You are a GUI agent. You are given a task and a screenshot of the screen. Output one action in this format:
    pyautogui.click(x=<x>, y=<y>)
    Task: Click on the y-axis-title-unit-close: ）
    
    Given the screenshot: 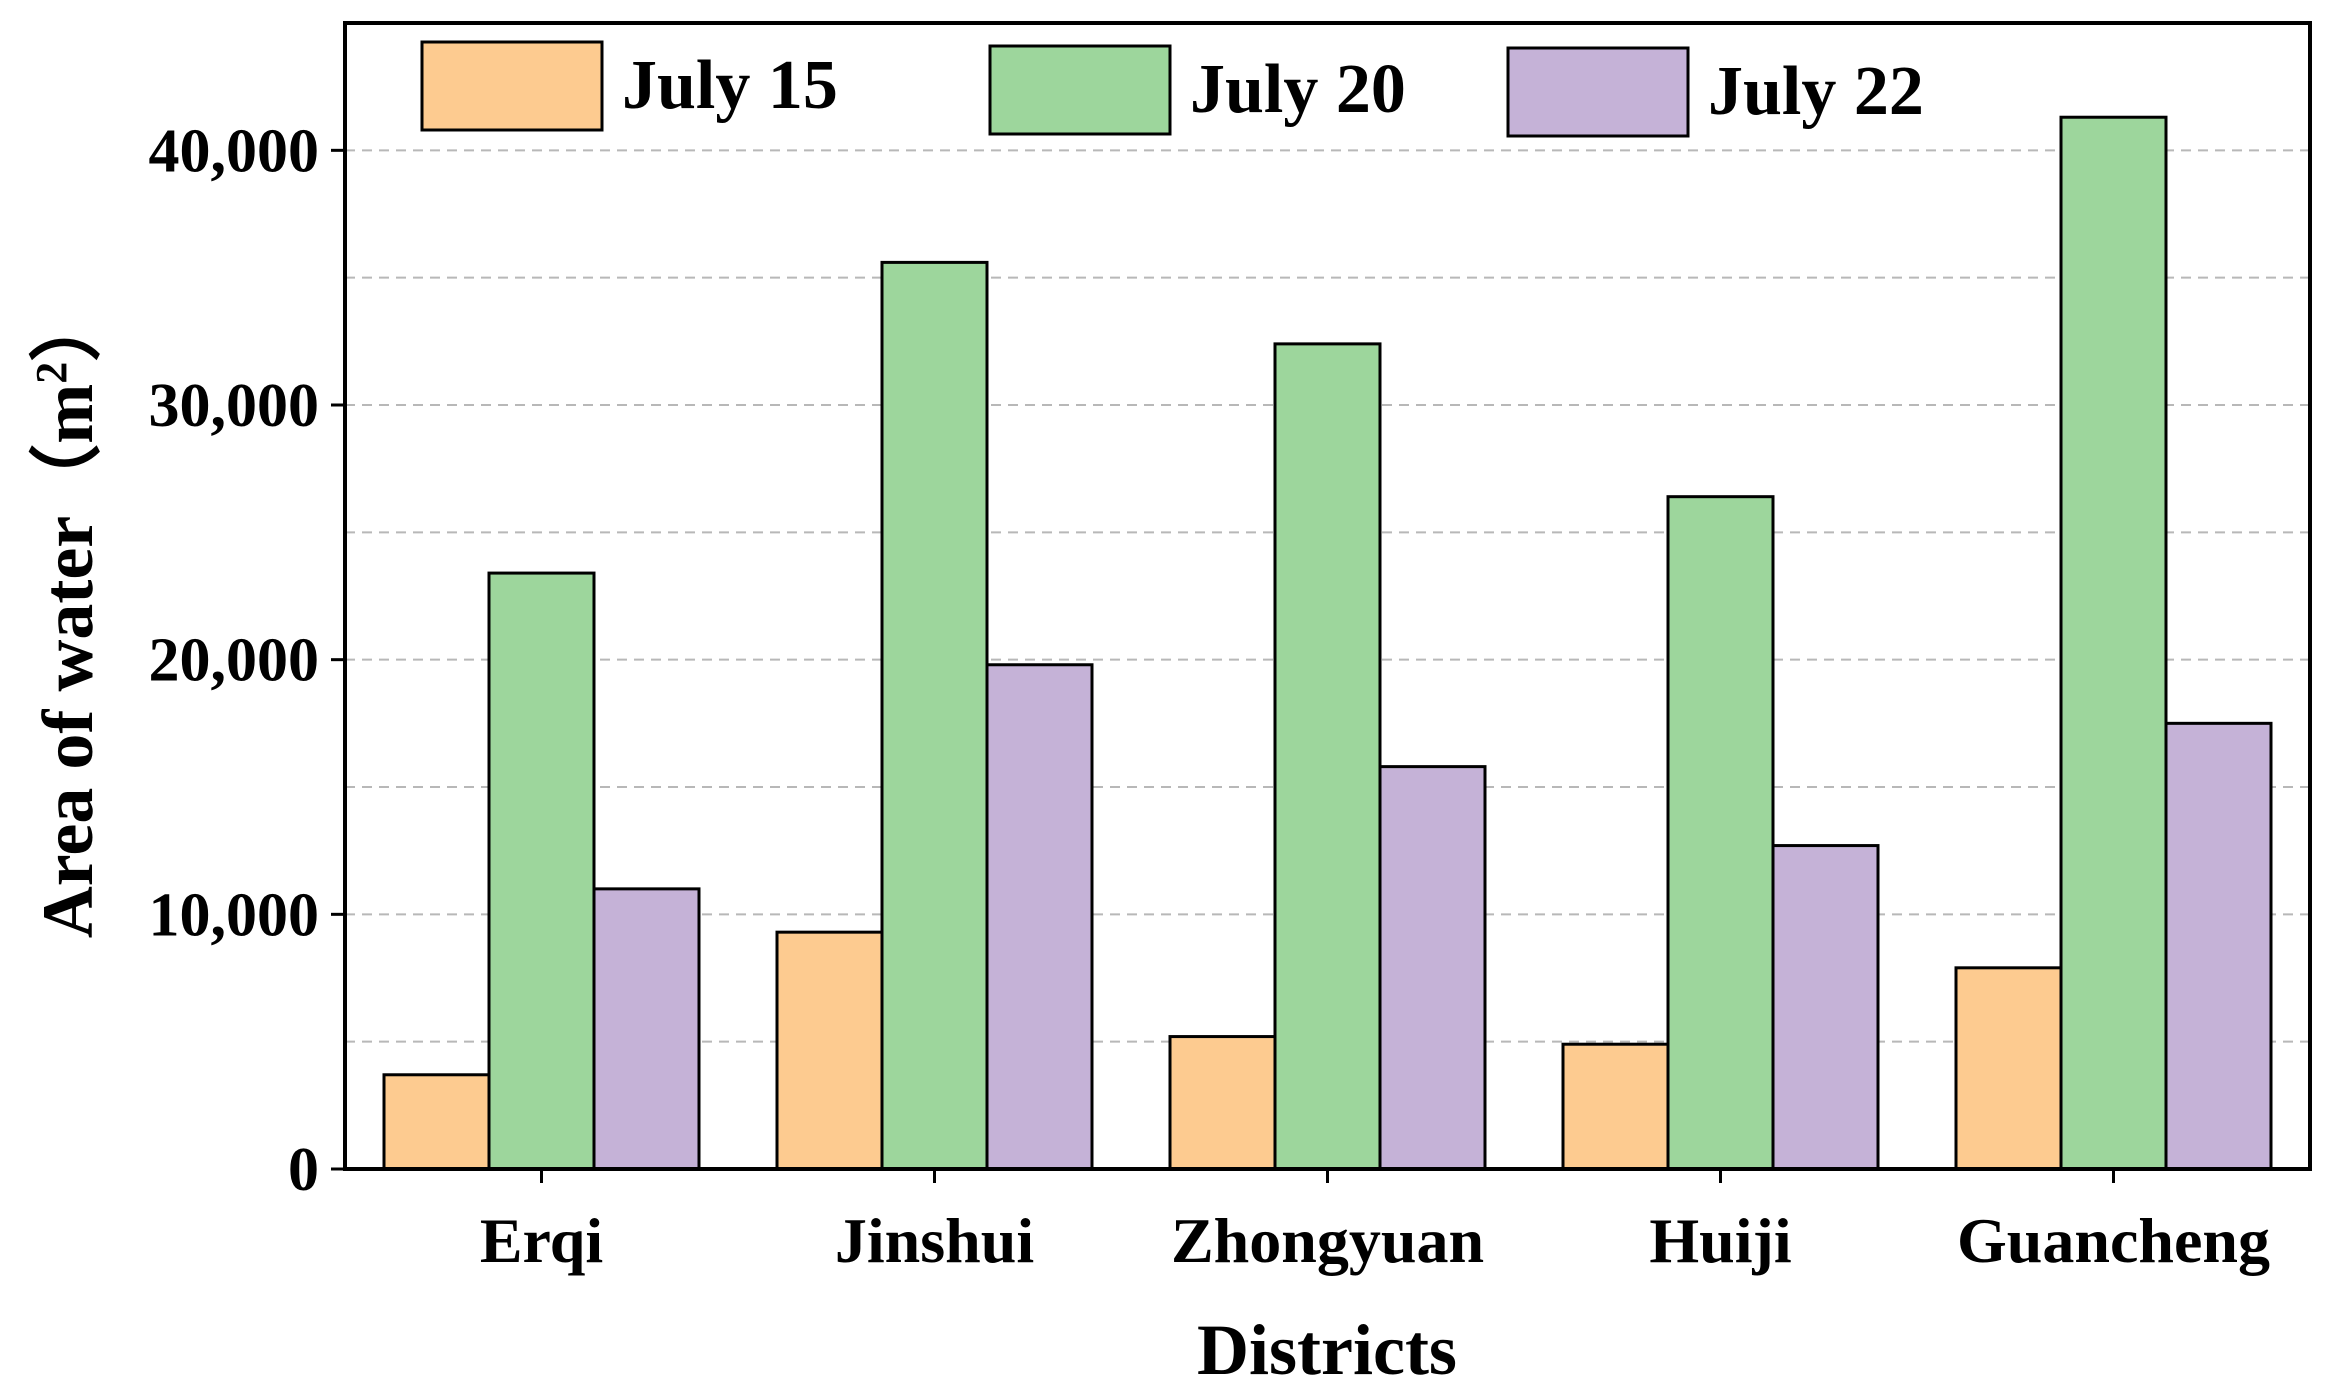 What is the action you would take?
    pyautogui.click(x=68, y=326)
    